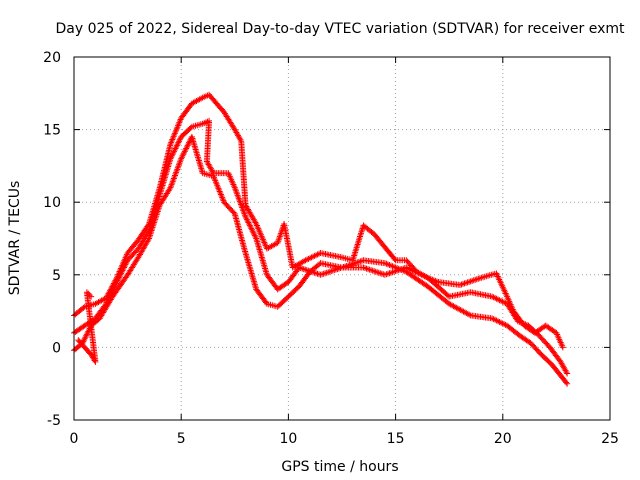 The width and height of the screenshot is (640, 480). Describe the element at coordinates (339, 467) in the screenshot. I see `x-axis-label: GPS time / hours` at that location.